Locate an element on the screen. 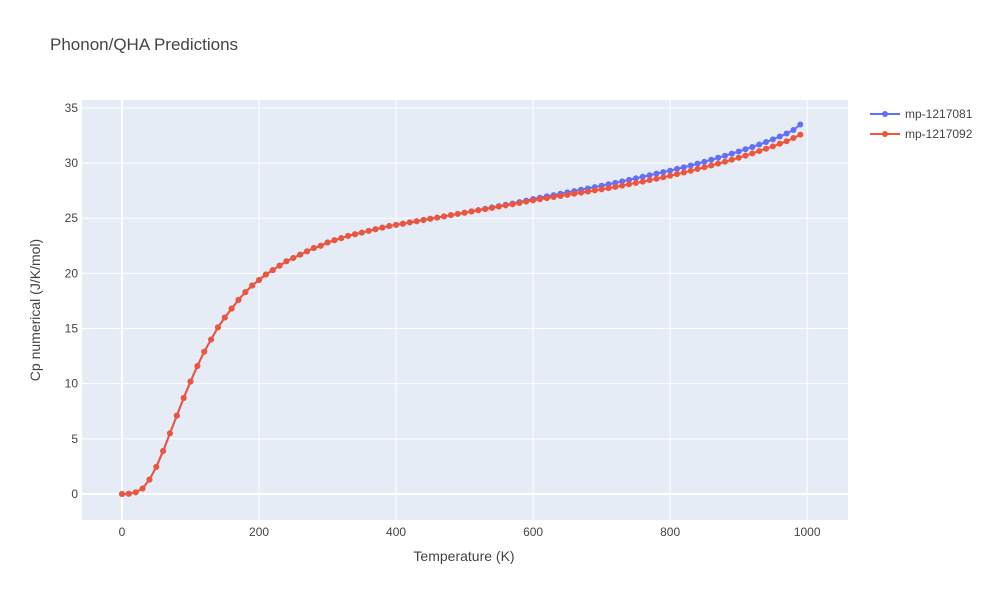  x-tick-label: 400 is located at coordinates (396, 532).